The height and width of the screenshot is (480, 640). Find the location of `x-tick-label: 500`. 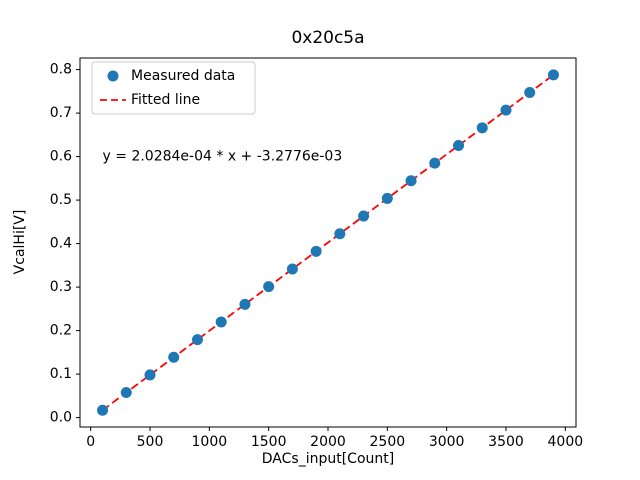

x-tick-label: 500 is located at coordinates (150, 442).